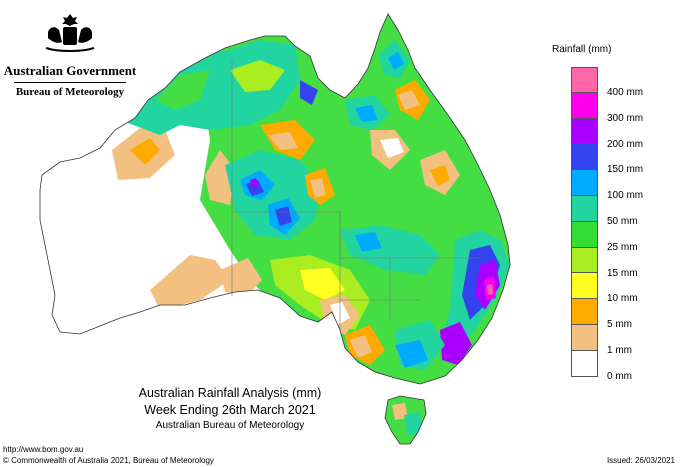 The height and width of the screenshot is (467, 680). What do you see at coordinates (622, 221) in the screenshot?
I see `legend-label: 50 mm` at bounding box center [622, 221].